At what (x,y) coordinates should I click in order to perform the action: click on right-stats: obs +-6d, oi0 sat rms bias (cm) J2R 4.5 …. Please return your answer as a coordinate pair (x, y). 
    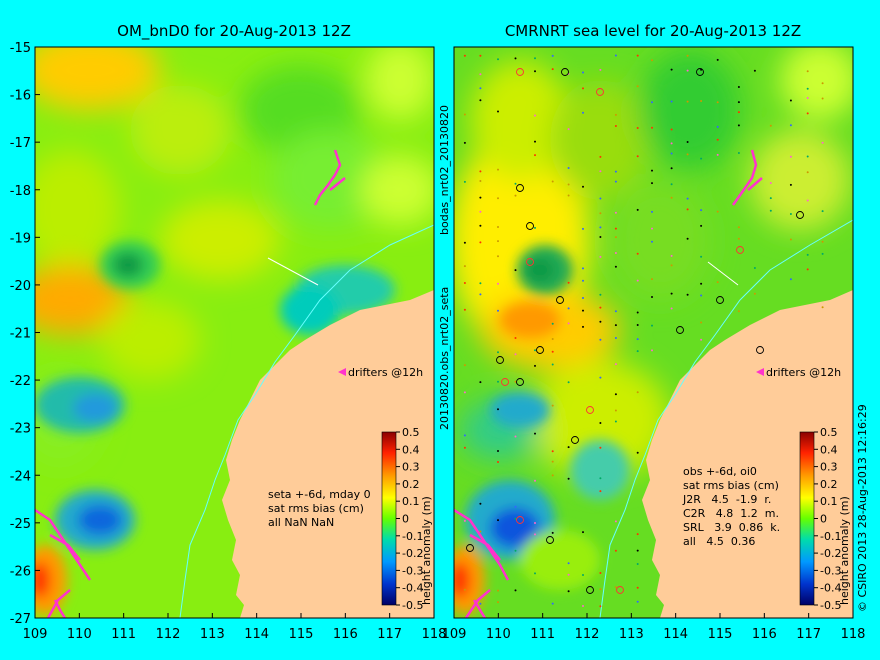
    Looking at the image, I should click on (731, 506).